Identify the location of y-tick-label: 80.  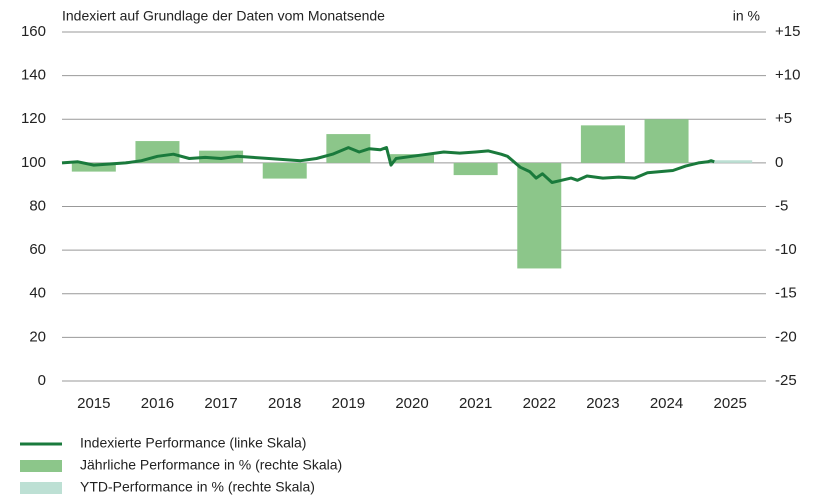
(37, 205).